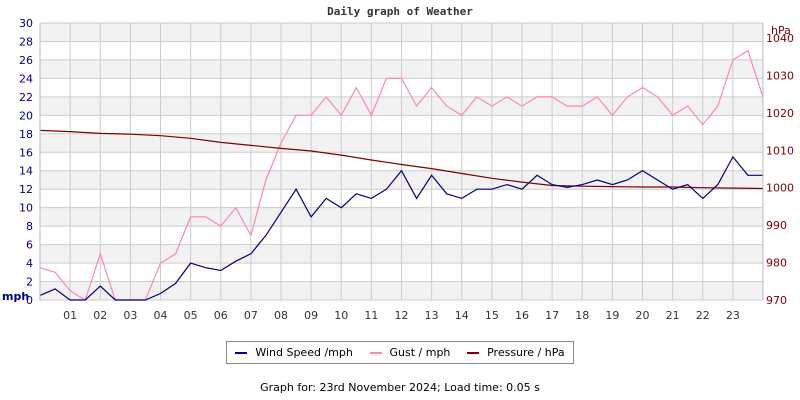  What do you see at coordinates (780, 188) in the screenshot?
I see `y2-tick-label: 1000` at bounding box center [780, 188].